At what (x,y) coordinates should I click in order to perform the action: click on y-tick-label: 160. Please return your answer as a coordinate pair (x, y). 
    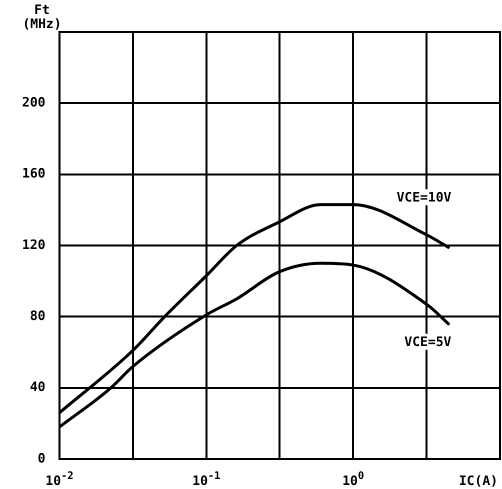
    Looking at the image, I should click on (34, 174).